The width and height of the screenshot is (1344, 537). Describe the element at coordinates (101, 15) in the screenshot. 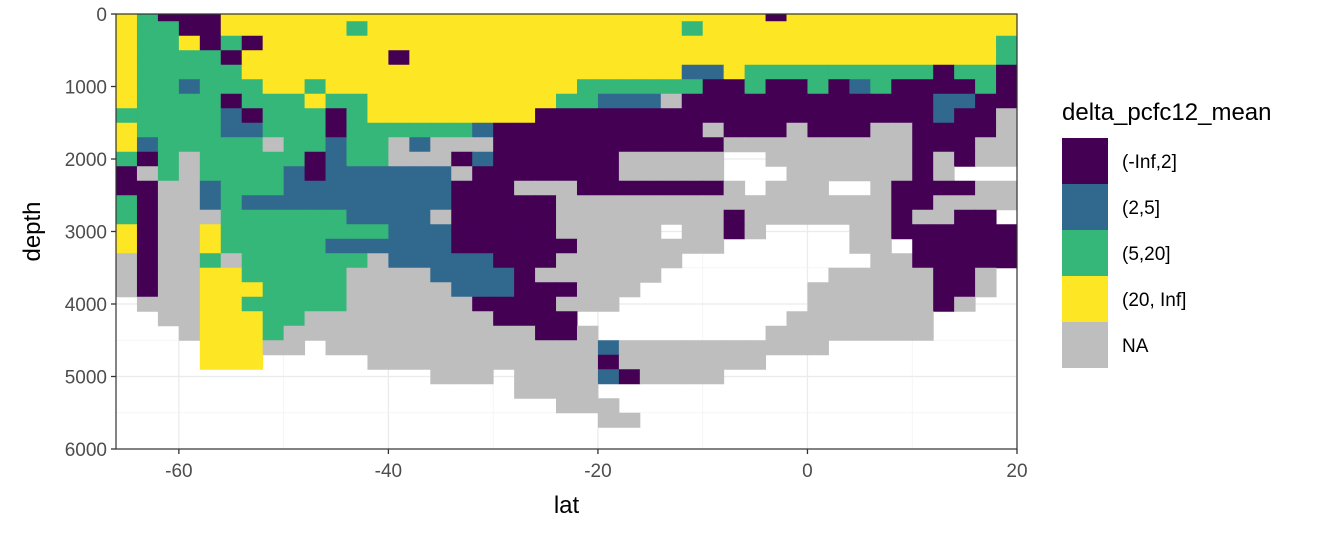

I see `y-tick-label: 0` at that location.